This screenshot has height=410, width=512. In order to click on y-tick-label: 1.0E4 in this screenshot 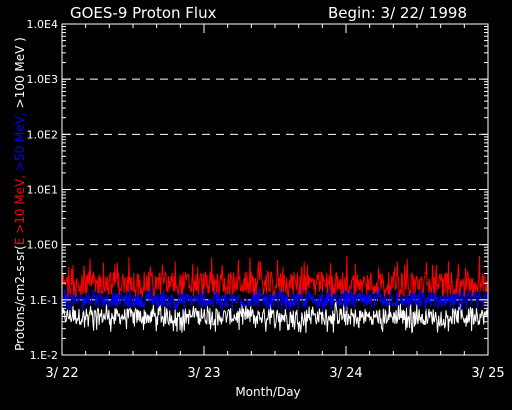, I will do `click(42, 24)`.